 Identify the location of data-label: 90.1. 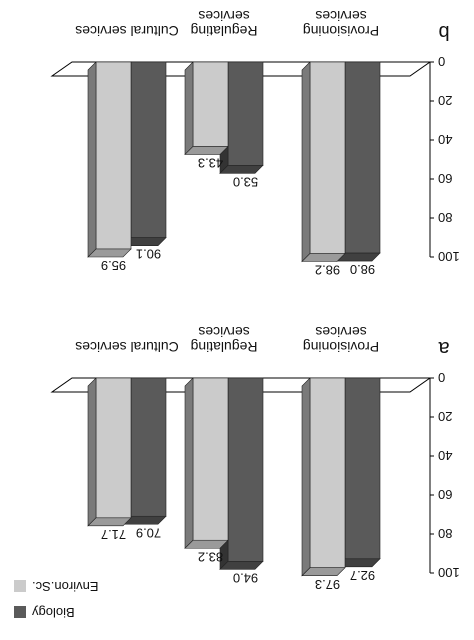
(148, 254).